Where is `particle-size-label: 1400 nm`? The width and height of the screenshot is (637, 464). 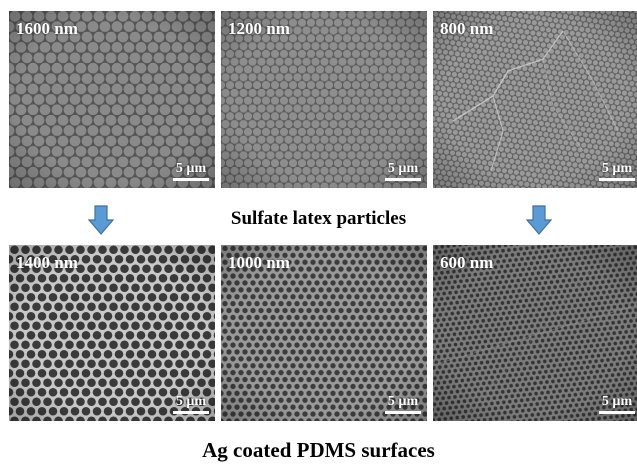
particle-size-label: 1400 nm is located at coordinates (47, 262).